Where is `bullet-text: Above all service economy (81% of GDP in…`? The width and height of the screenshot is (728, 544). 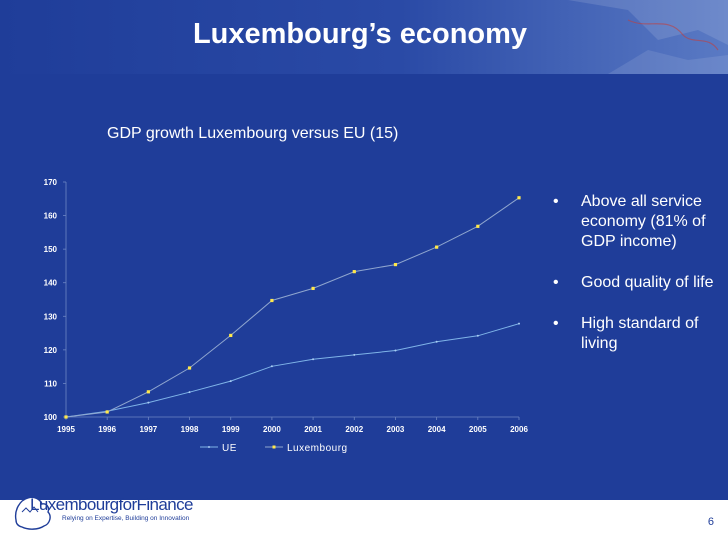 bullet-text: Above all service economy (81% of GDP in… is located at coordinates (643, 221).